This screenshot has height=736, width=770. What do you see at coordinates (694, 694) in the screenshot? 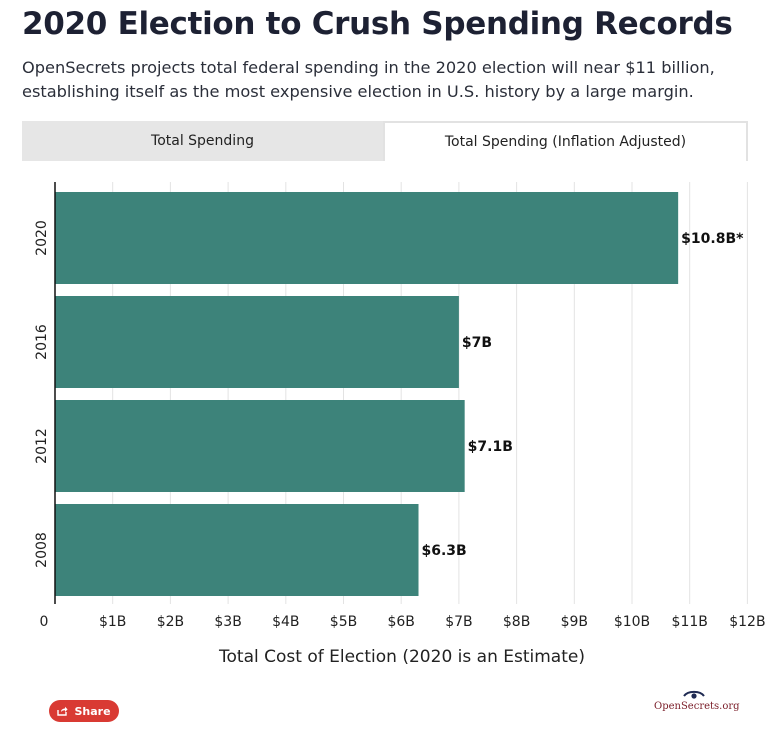
I see `eye-icon` at bounding box center [694, 694].